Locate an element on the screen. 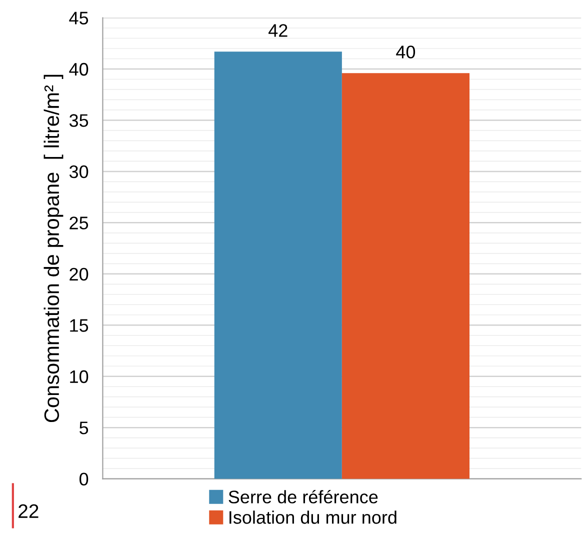 This screenshot has height=538, width=587. legend-label: Serre de référence is located at coordinates (303, 497).